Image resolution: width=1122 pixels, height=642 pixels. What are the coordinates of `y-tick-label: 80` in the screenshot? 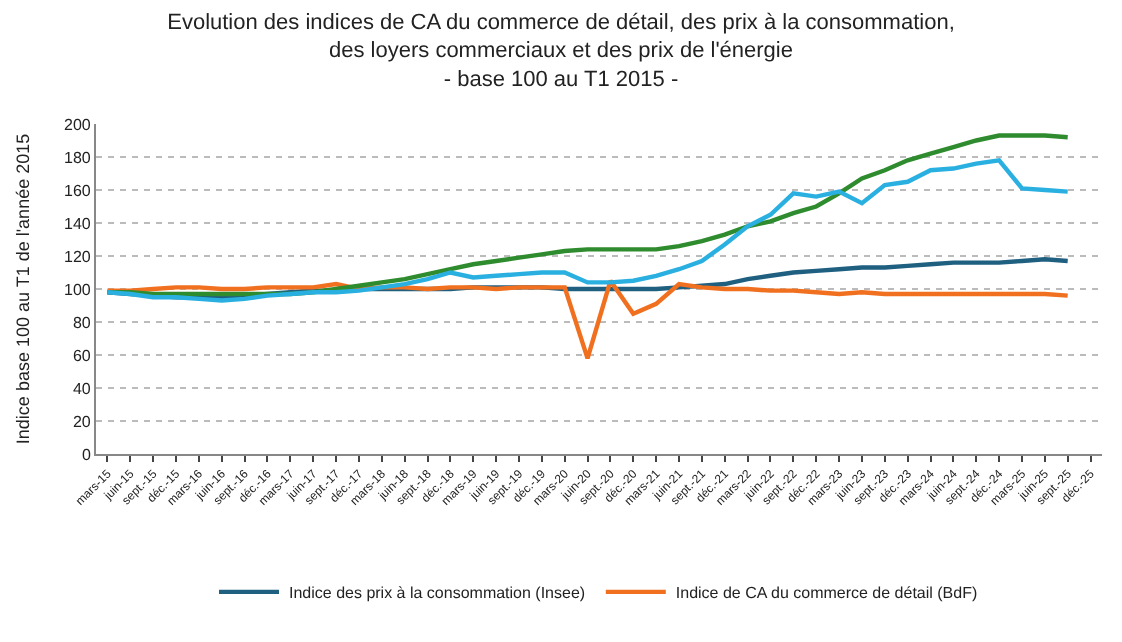 It's located at (82, 322).